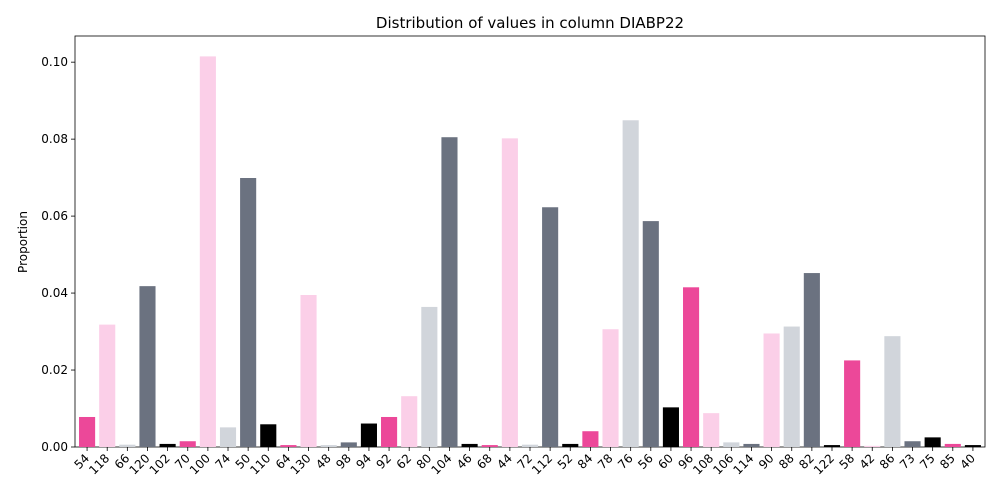  I want to click on x-tick-label: 114, so click(743, 464).